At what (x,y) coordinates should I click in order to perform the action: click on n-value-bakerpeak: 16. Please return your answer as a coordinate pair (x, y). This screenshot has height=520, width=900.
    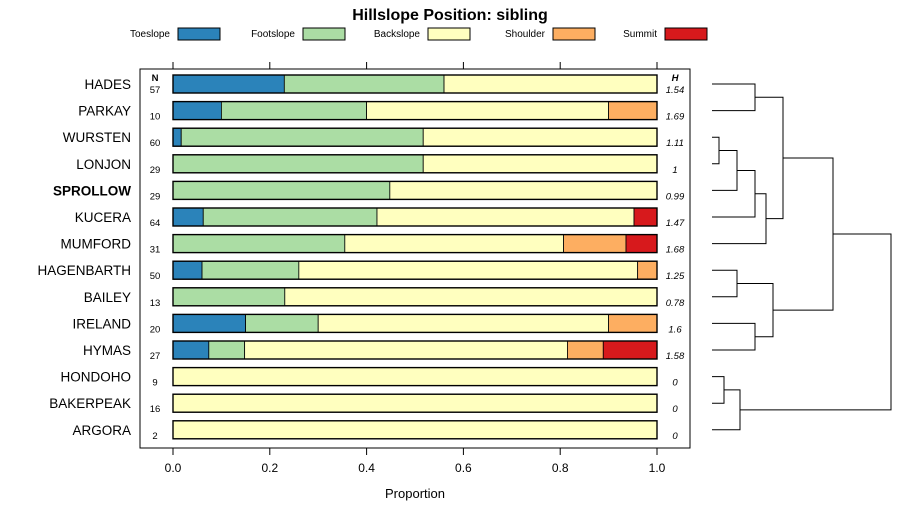
    Looking at the image, I should click on (155, 409).